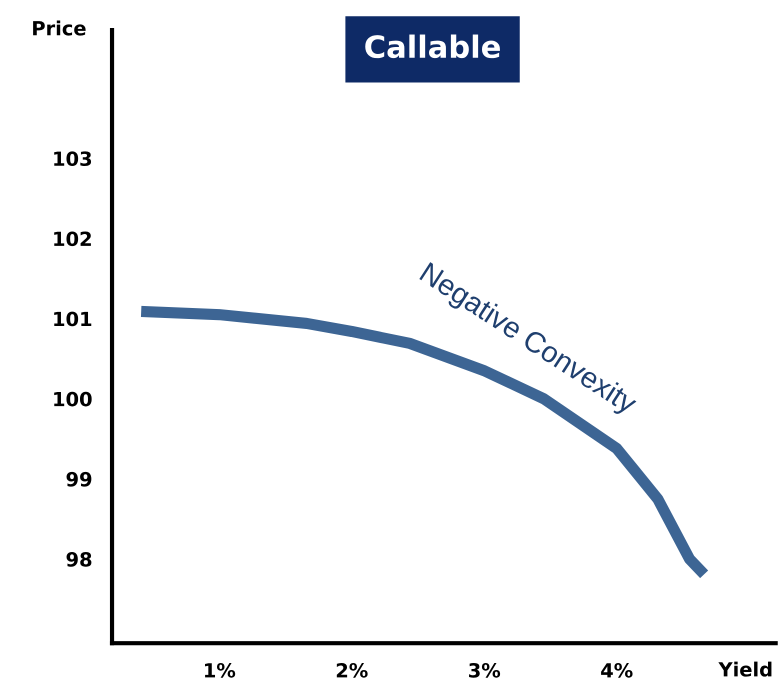 The image size is (778, 685). Describe the element at coordinates (220, 670) in the screenshot. I see `x-tick-label: 1%` at that location.